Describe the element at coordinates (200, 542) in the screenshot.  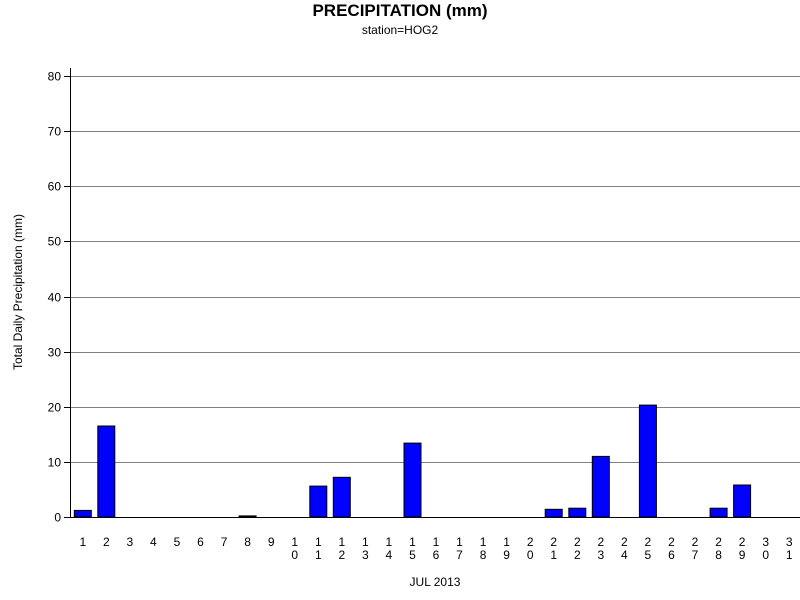
I see `x-tick-label: 6` at that location.